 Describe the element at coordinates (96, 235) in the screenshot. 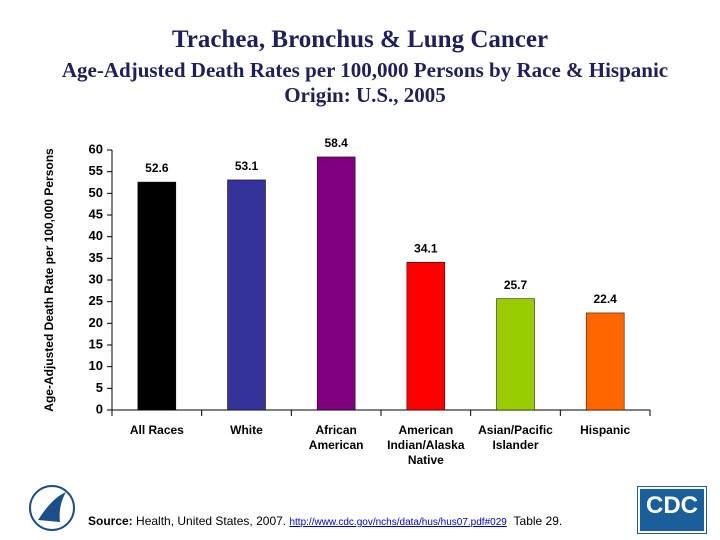

I see `y-tick-label: 40` at that location.